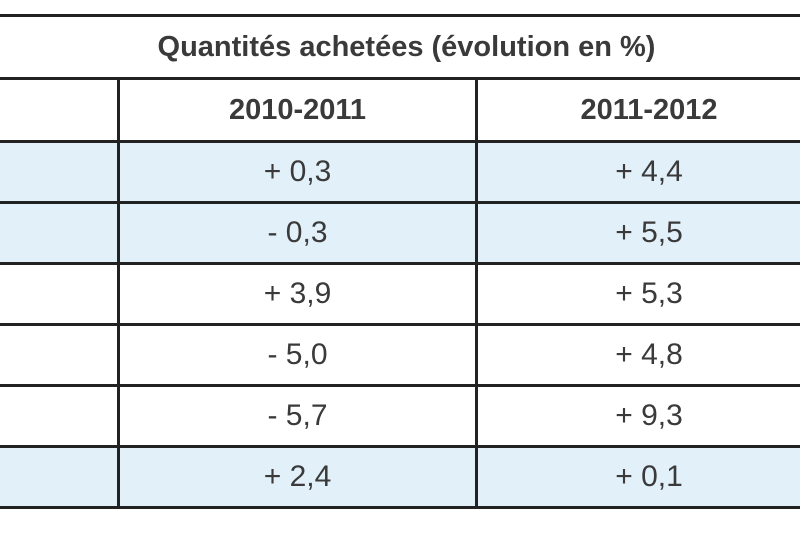 The image size is (800, 550). What do you see at coordinates (297, 355) in the screenshot?
I see `cell-2010-2011: - 5,0` at bounding box center [297, 355].